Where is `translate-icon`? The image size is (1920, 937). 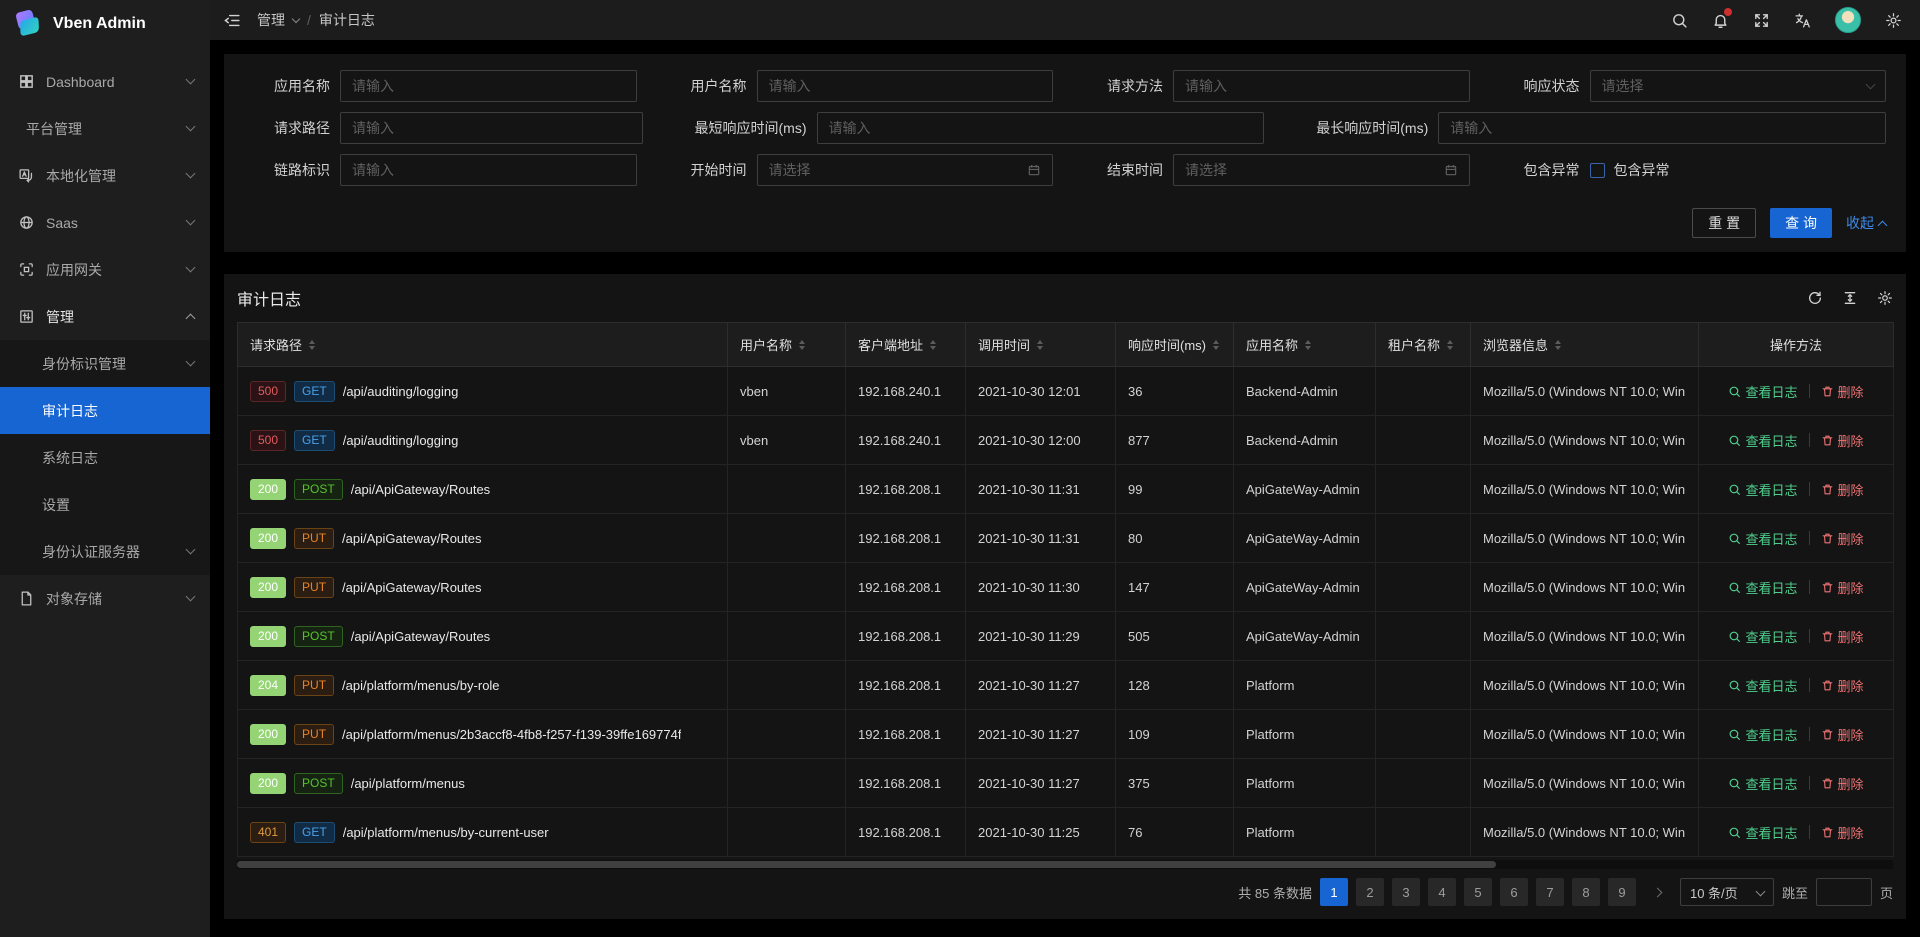 translate-icon is located at coordinates (1802, 20).